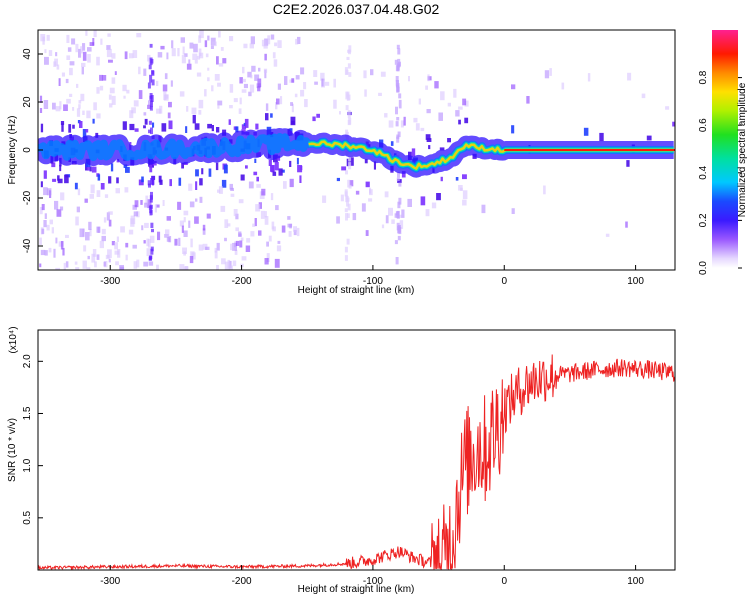 This screenshot has width=750, height=600. Describe the element at coordinates (372, 276) in the screenshot. I see `spectrogram-x-ticks: -300 -200 -100 0 100` at that location.